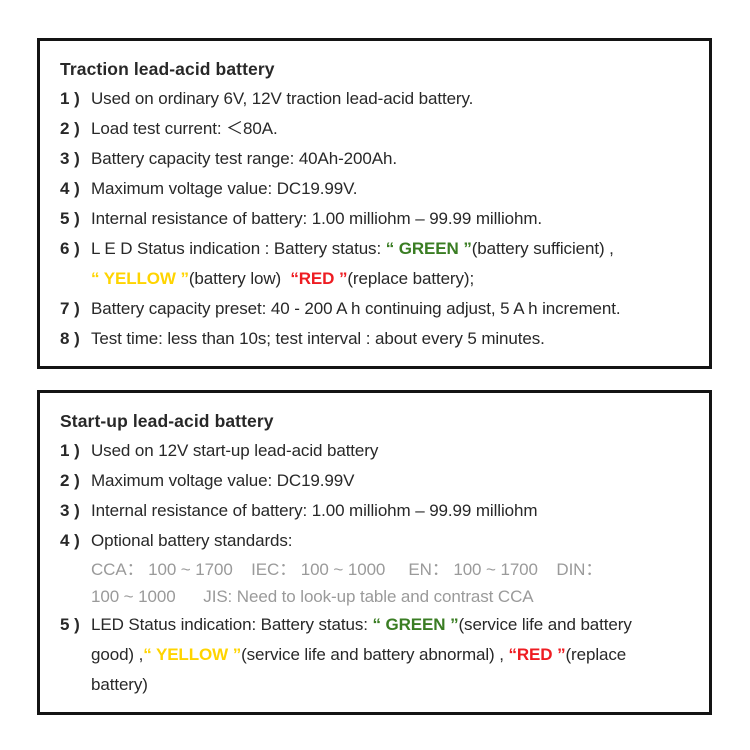  What do you see at coordinates (380, 189) in the screenshot?
I see `list-item: 4 ) Maximum voltage value: DC19.99V.` at bounding box center [380, 189].